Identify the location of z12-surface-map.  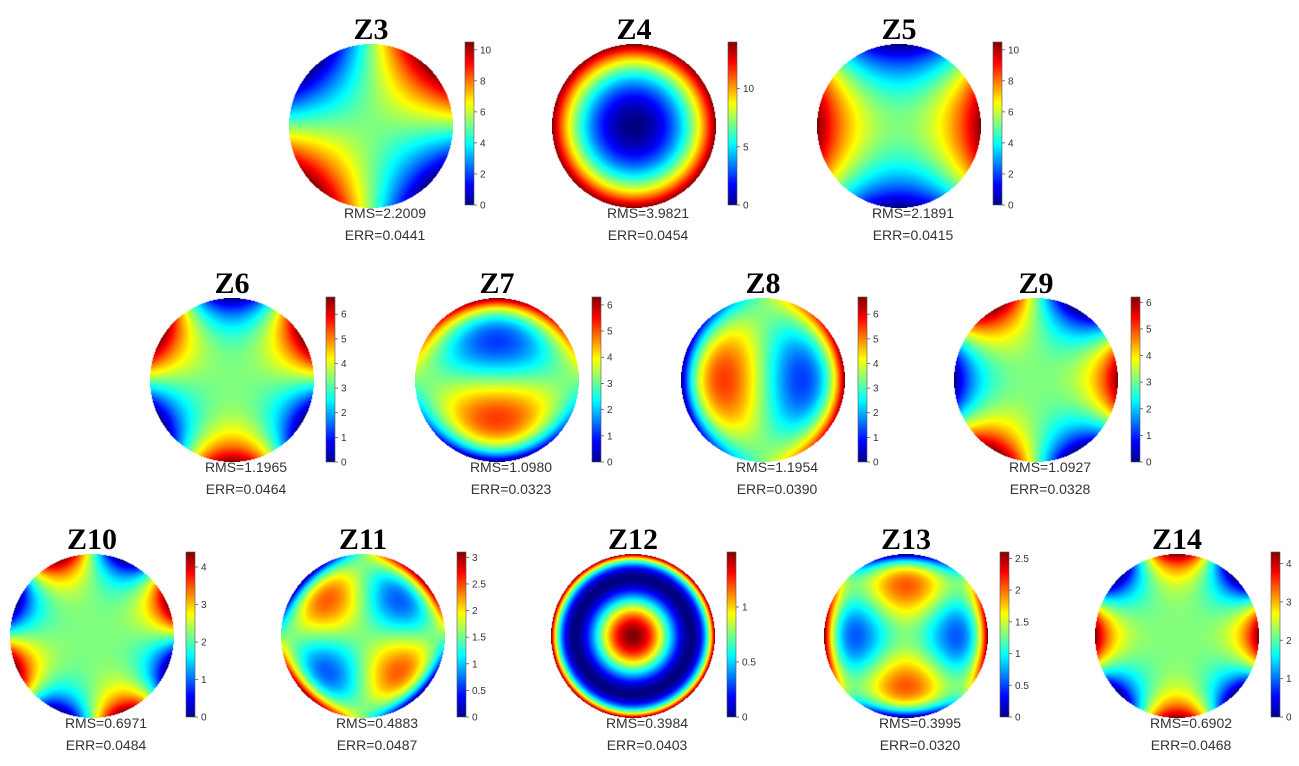
(633, 636).